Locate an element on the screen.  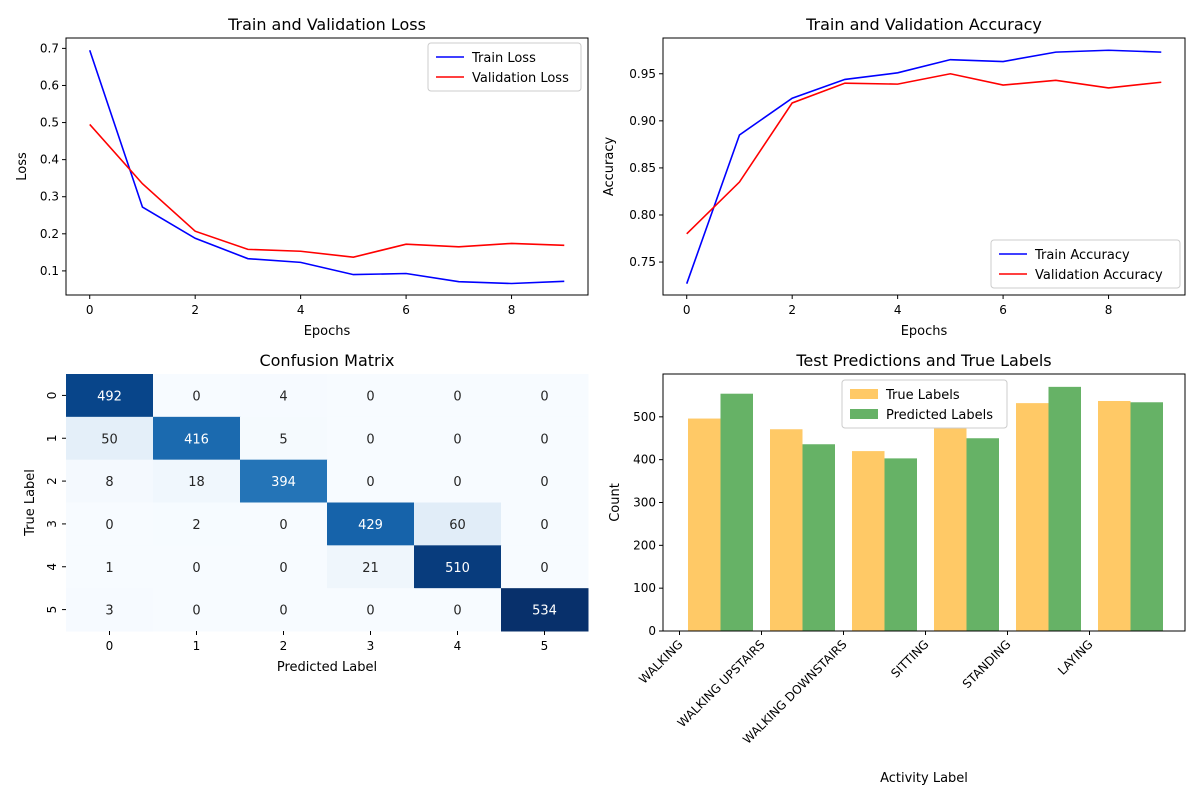
y-axis-label: True Label is located at coordinates (30, 503).